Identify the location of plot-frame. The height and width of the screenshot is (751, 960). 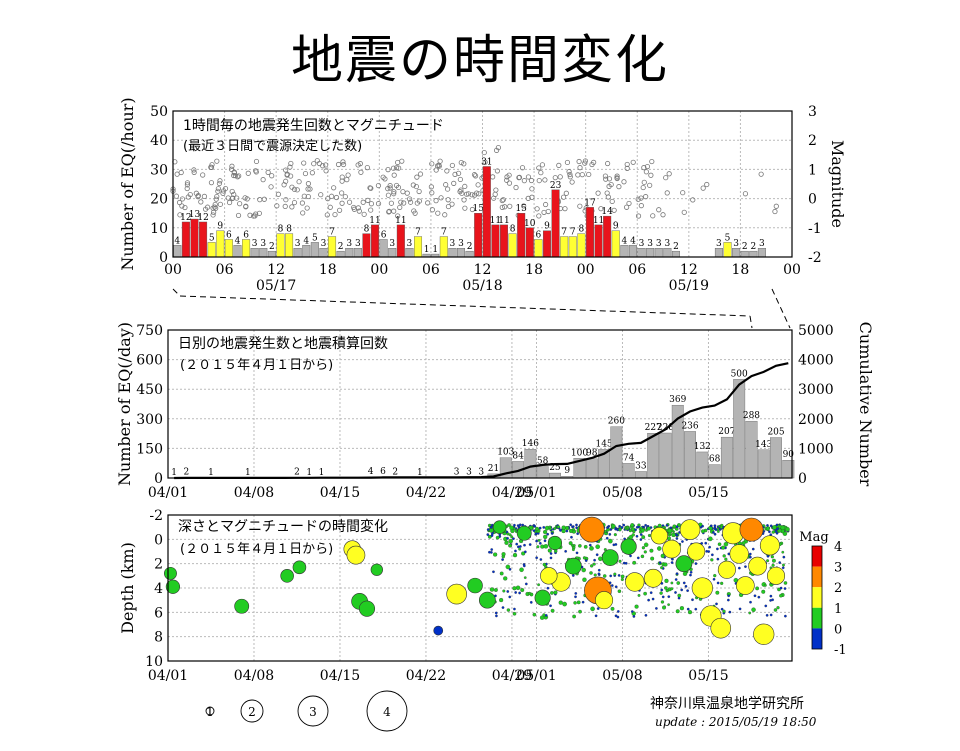
(480, 588).